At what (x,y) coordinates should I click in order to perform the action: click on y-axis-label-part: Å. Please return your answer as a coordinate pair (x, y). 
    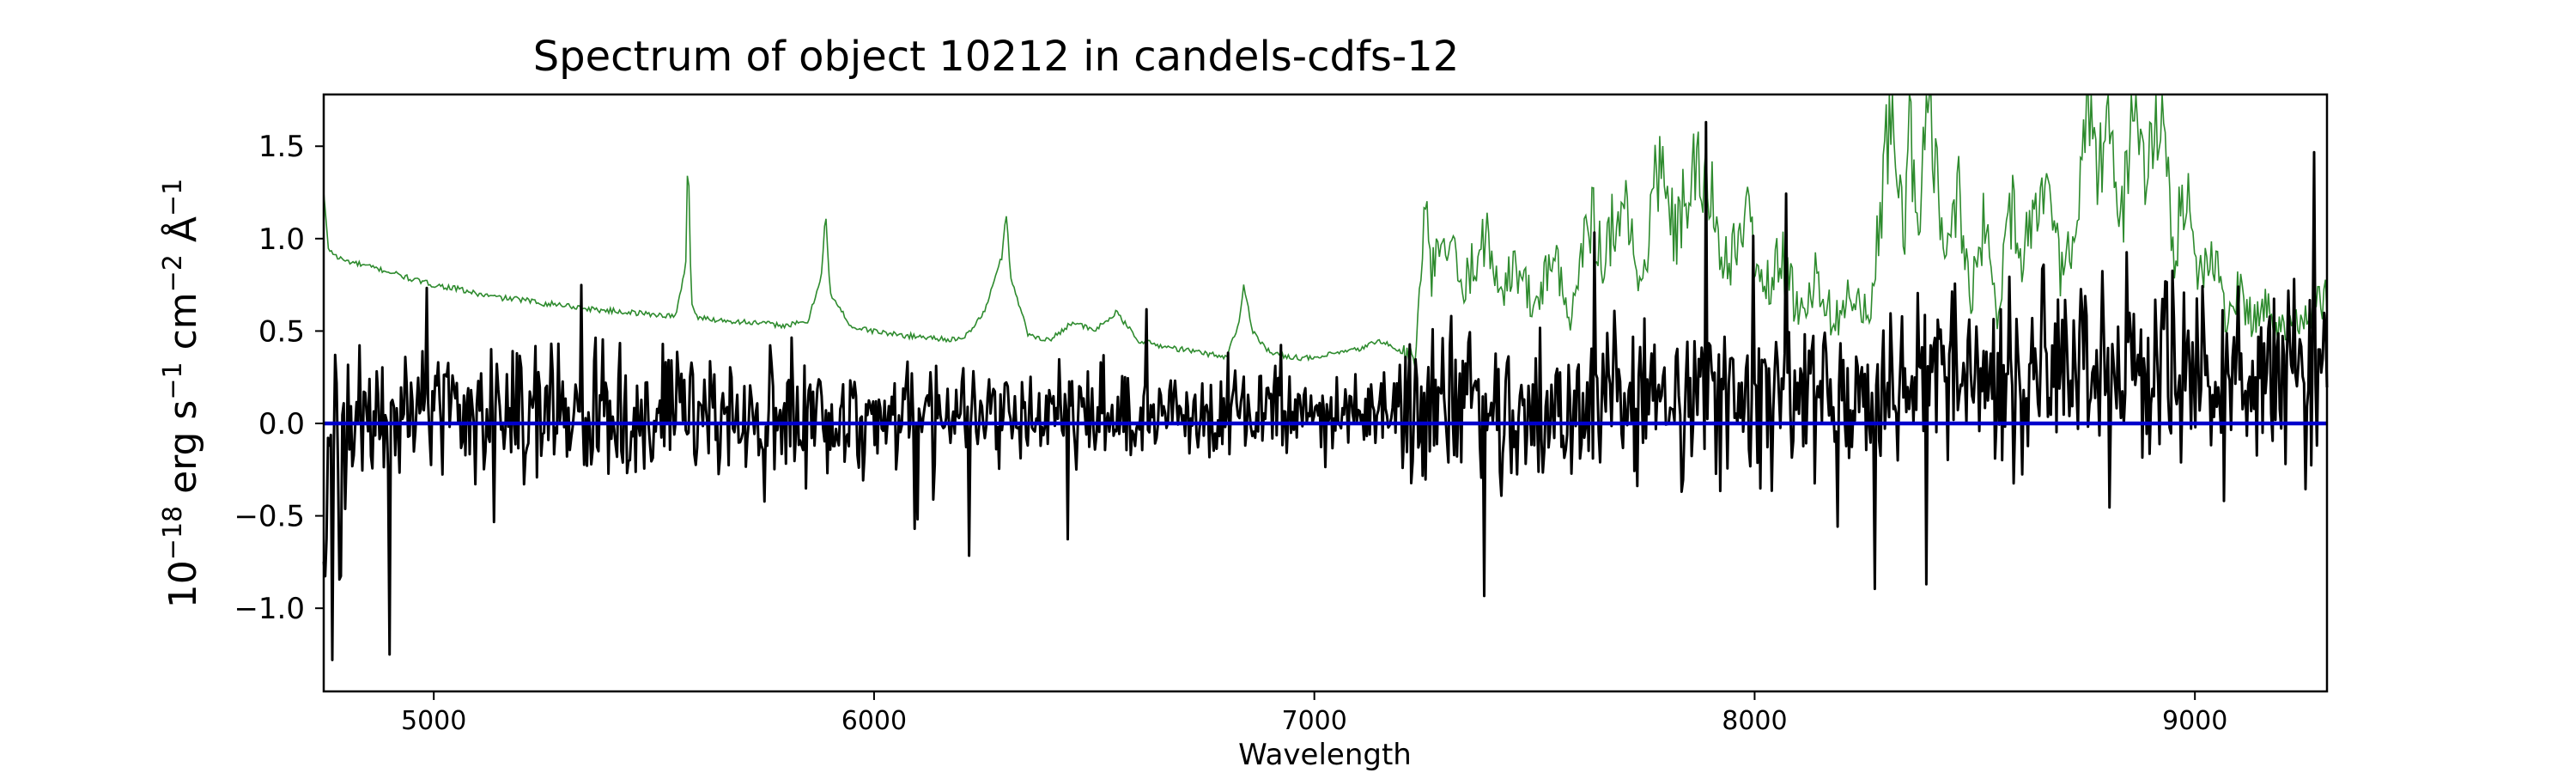
    Looking at the image, I should click on (182, 235).